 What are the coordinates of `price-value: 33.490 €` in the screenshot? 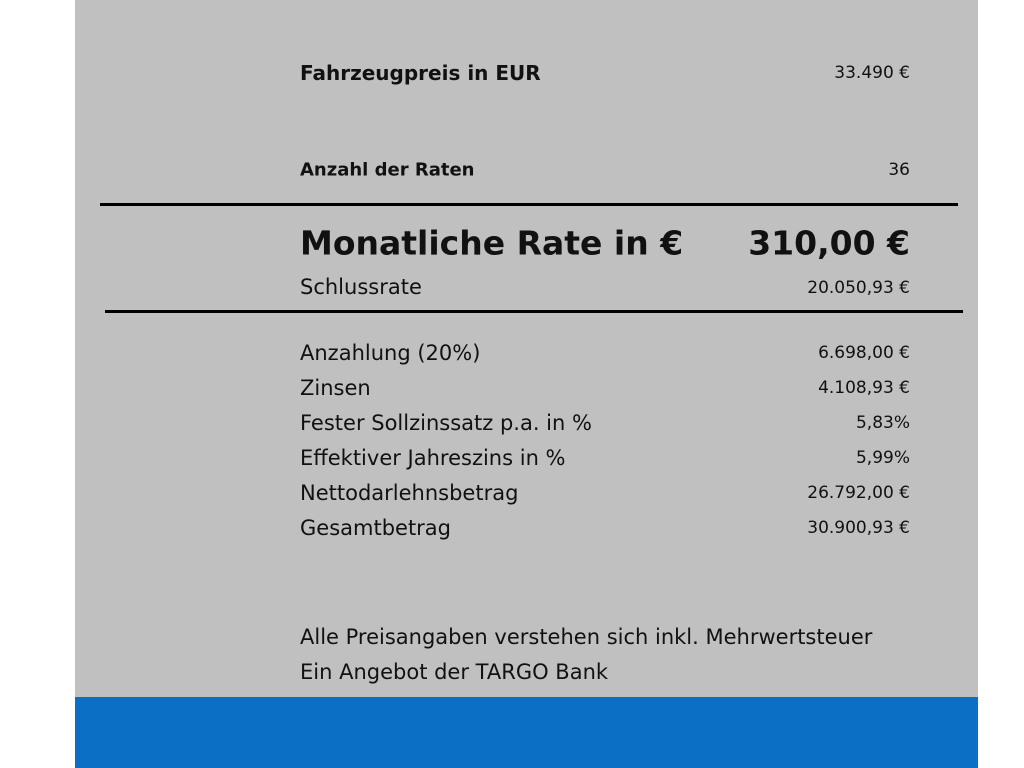 It's located at (872, 73).